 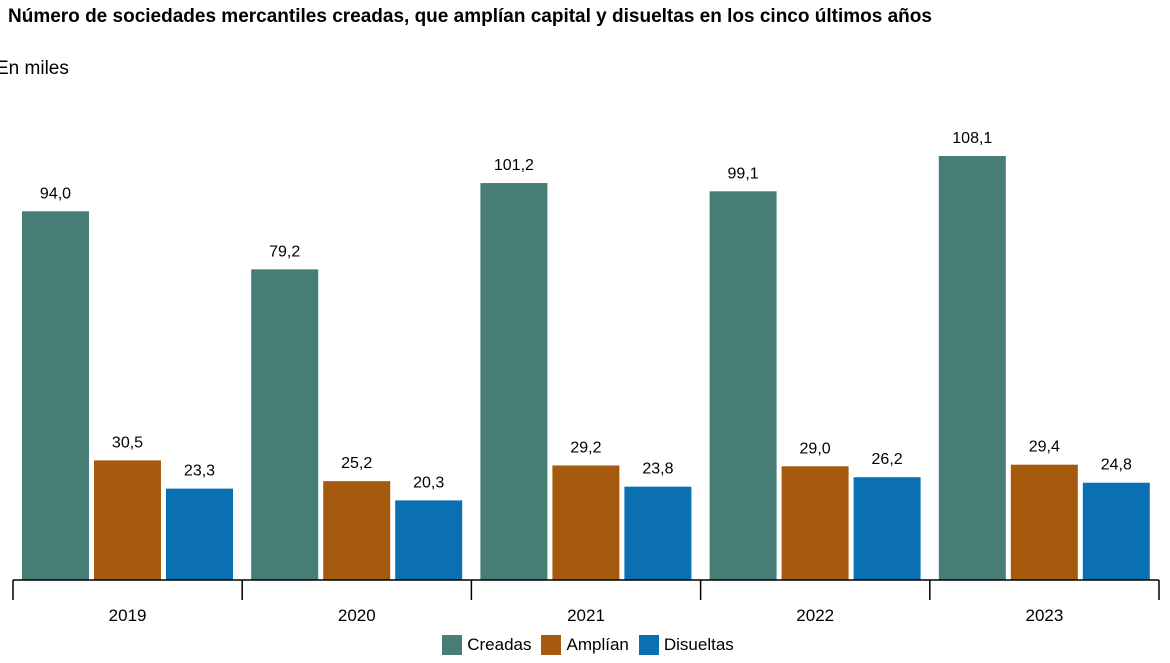 I want to click on data-label-creadas-2023: 108,1, so click(x=972, y=138).